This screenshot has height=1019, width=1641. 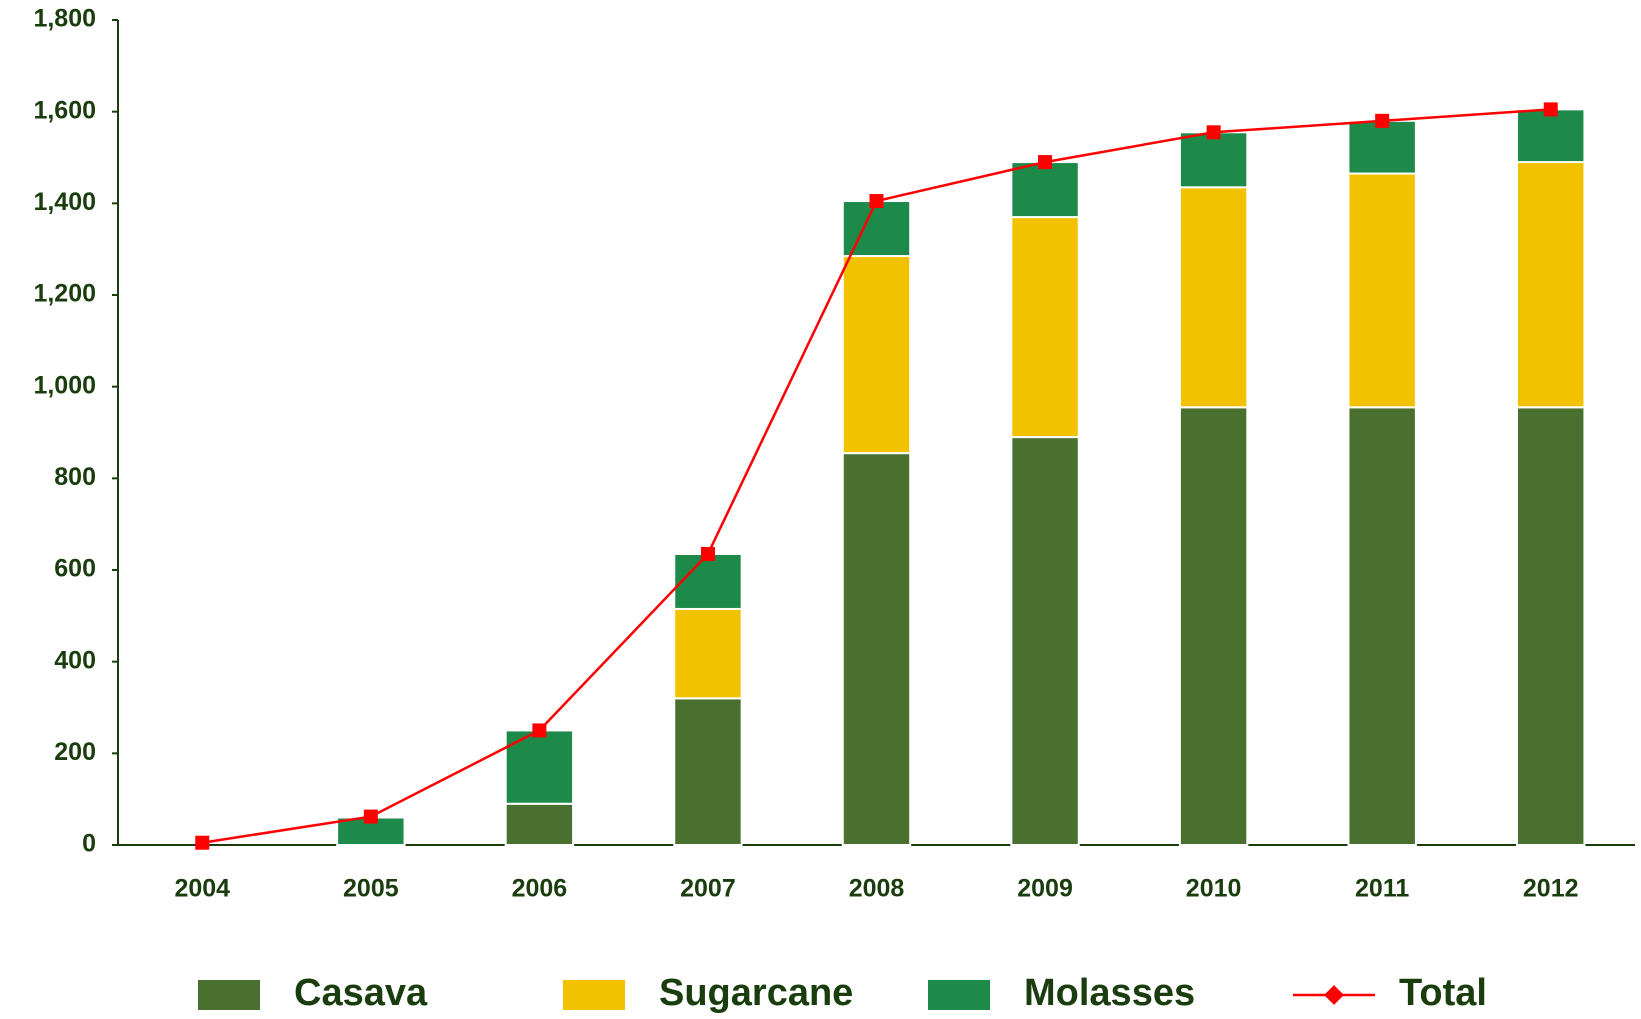 What do you see at coordinates (202, 889) in the screenshot?
I see `x-tick-label: 2004` at bounding box center [202, 889].